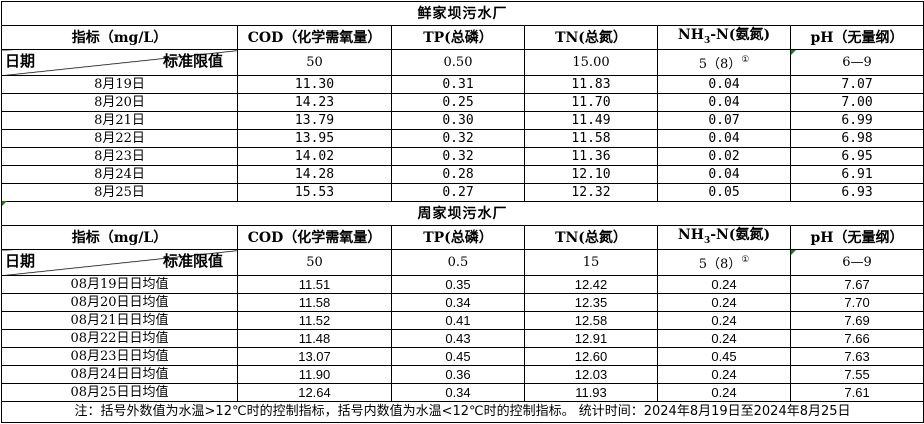  What do you see at coordinates (856, 62) in the screenshot?
I see `standard-limit: 6—9` at bounding box center [856, 62].